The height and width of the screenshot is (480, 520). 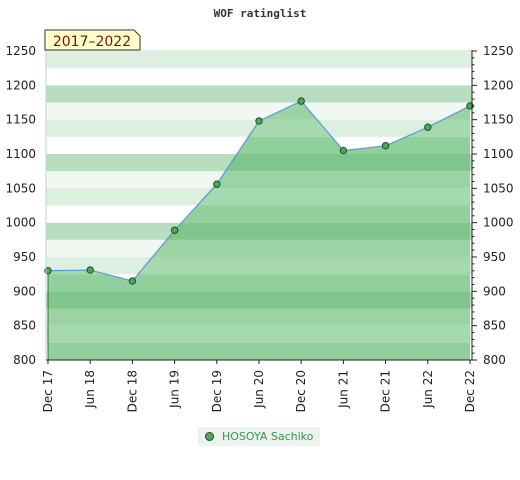 What do you see at coordinates (494, 291) in the screenshot?
I see `y-tick-label-right: 900` at bounding box center [494, 291].